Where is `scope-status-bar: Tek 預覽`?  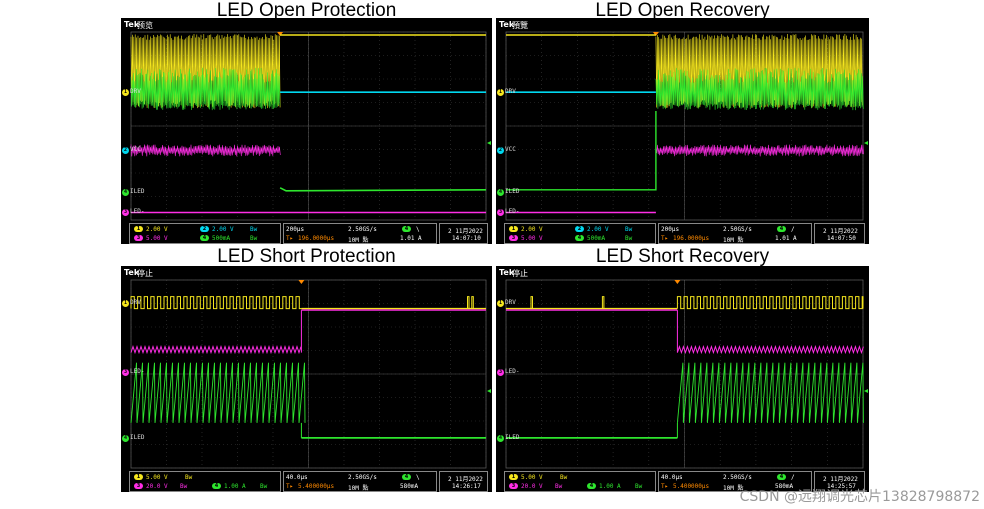 scope-status-bar: Tek 預覽 is located at coordinates (682, 25).